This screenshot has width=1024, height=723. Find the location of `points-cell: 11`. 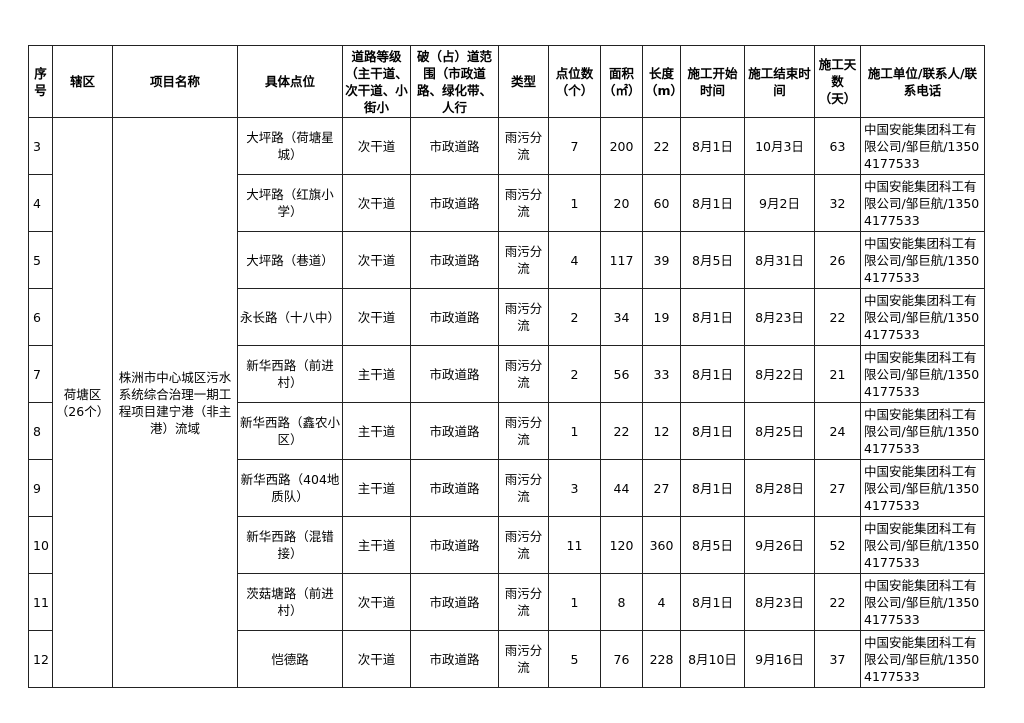

points-cell: 11 is located at coordinates (574, 545).